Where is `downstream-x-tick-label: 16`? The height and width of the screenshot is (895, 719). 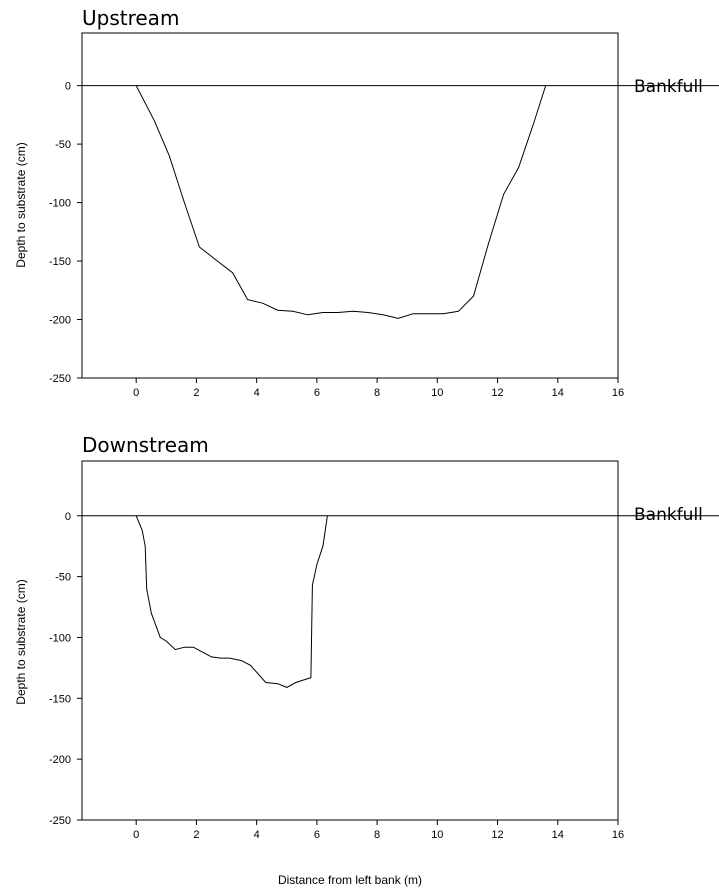
downstream-x-tick-label: 16 is located at coordinates (618, 835).